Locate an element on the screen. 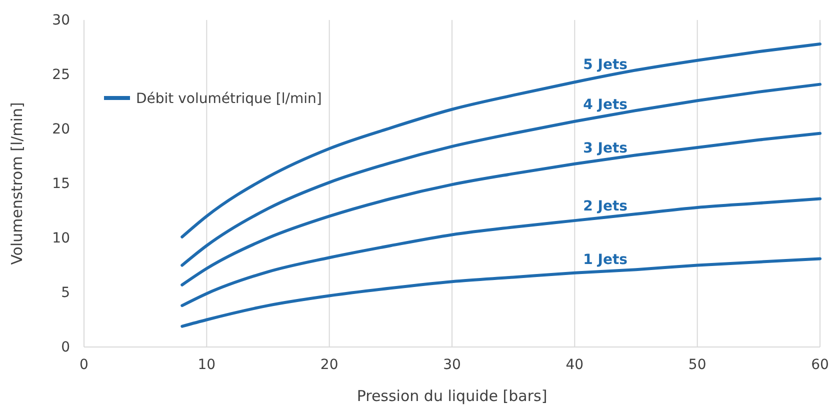  series-label: 1 Jets is located at coordinates (605, 260).